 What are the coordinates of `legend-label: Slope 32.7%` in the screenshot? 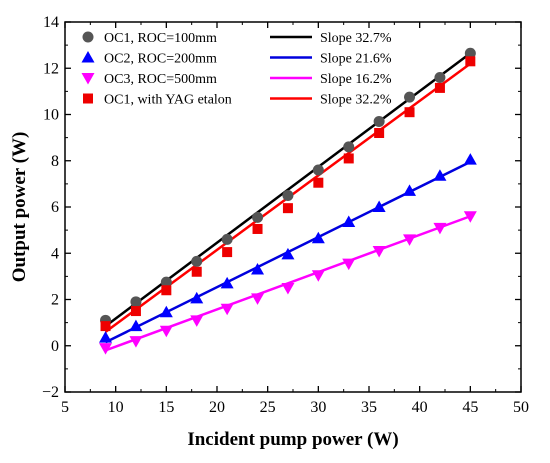 It's located at (356, 38).